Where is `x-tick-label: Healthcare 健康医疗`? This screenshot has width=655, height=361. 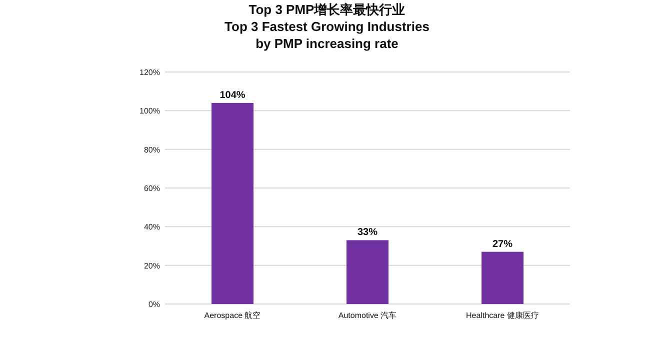
x-tick-label: Healthcare 健康医疗 is located at coordinates (502, 315).